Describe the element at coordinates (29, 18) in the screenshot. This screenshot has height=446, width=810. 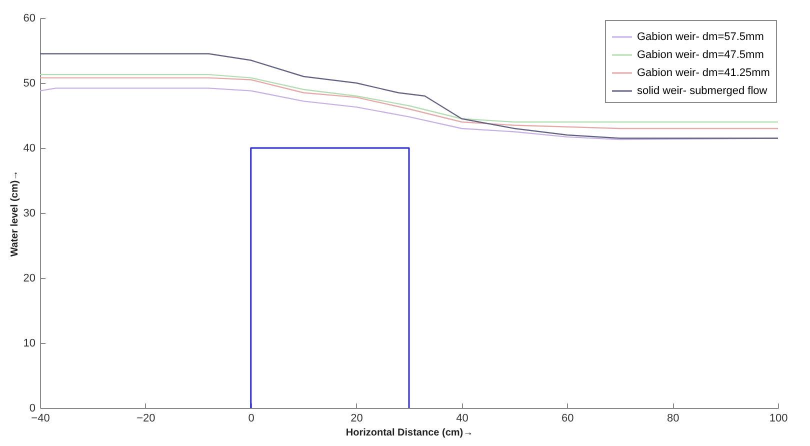
I see `y-tick-label: 60` at that location.